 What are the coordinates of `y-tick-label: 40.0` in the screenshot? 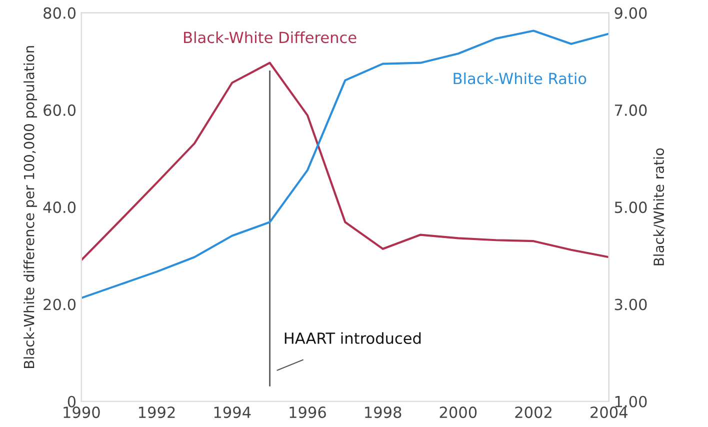 It's located at (59, 208).